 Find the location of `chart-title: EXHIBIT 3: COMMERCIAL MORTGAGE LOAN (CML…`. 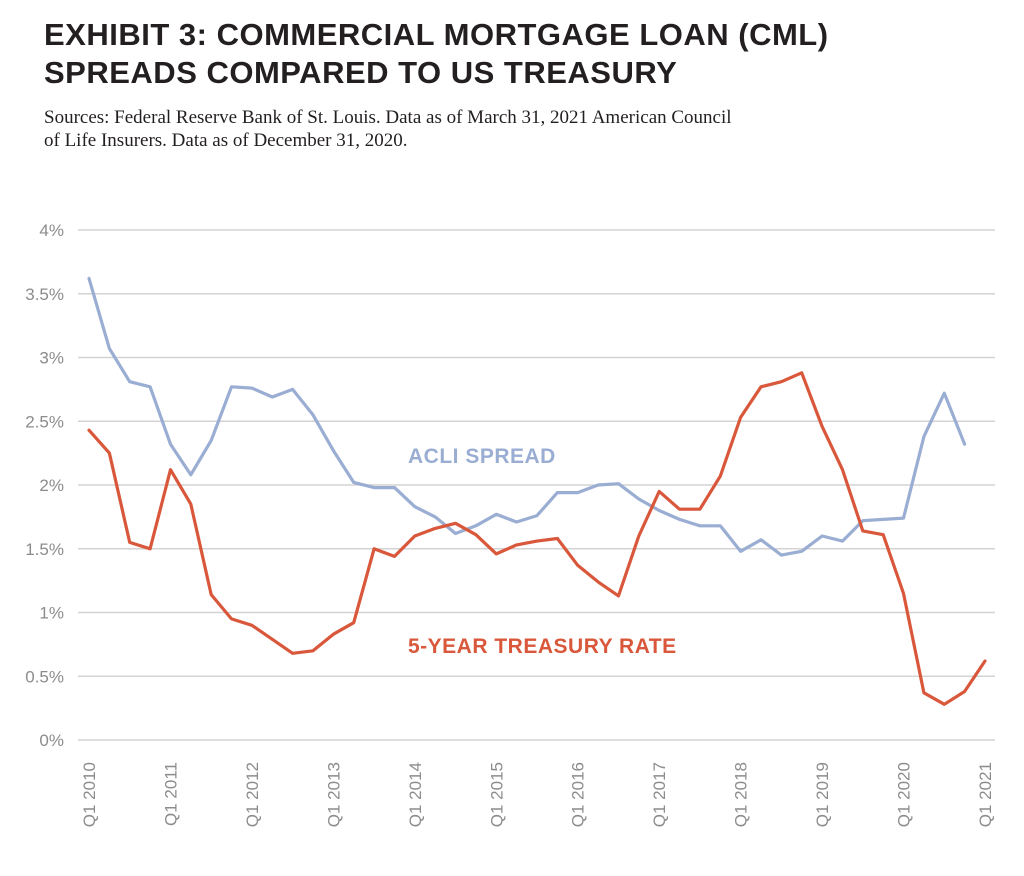

chart-title: EXHIBIT 3: COMMERCIAL MORTGAGE LOAN (CML… is located at coordinates (524, 54).